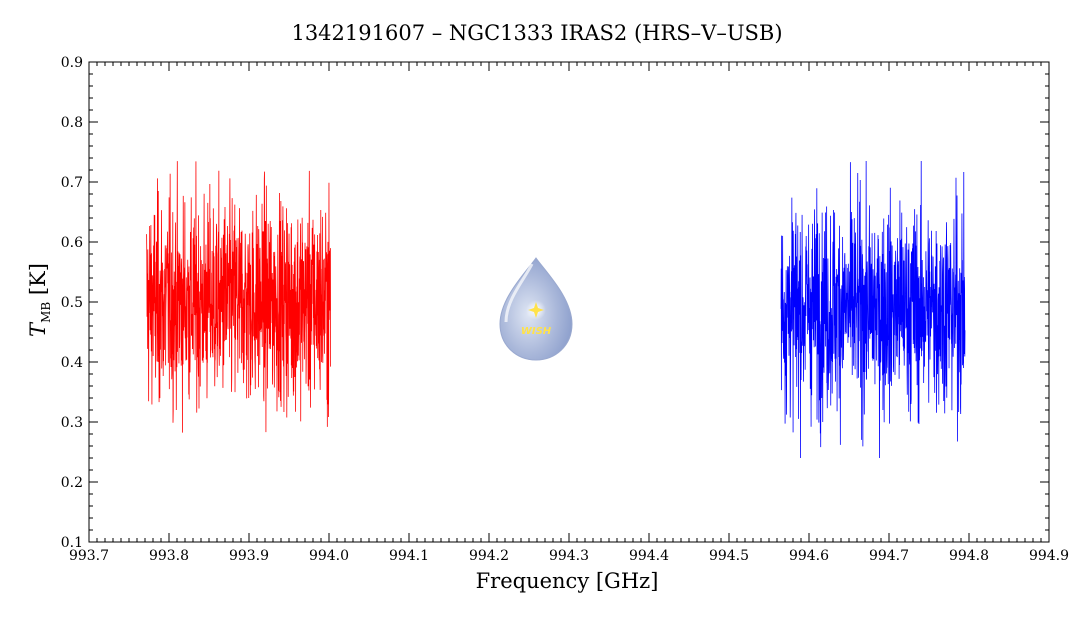 The image size is (1072, 618). I want to click on svg-text: TMB [K], so click(39, 300).